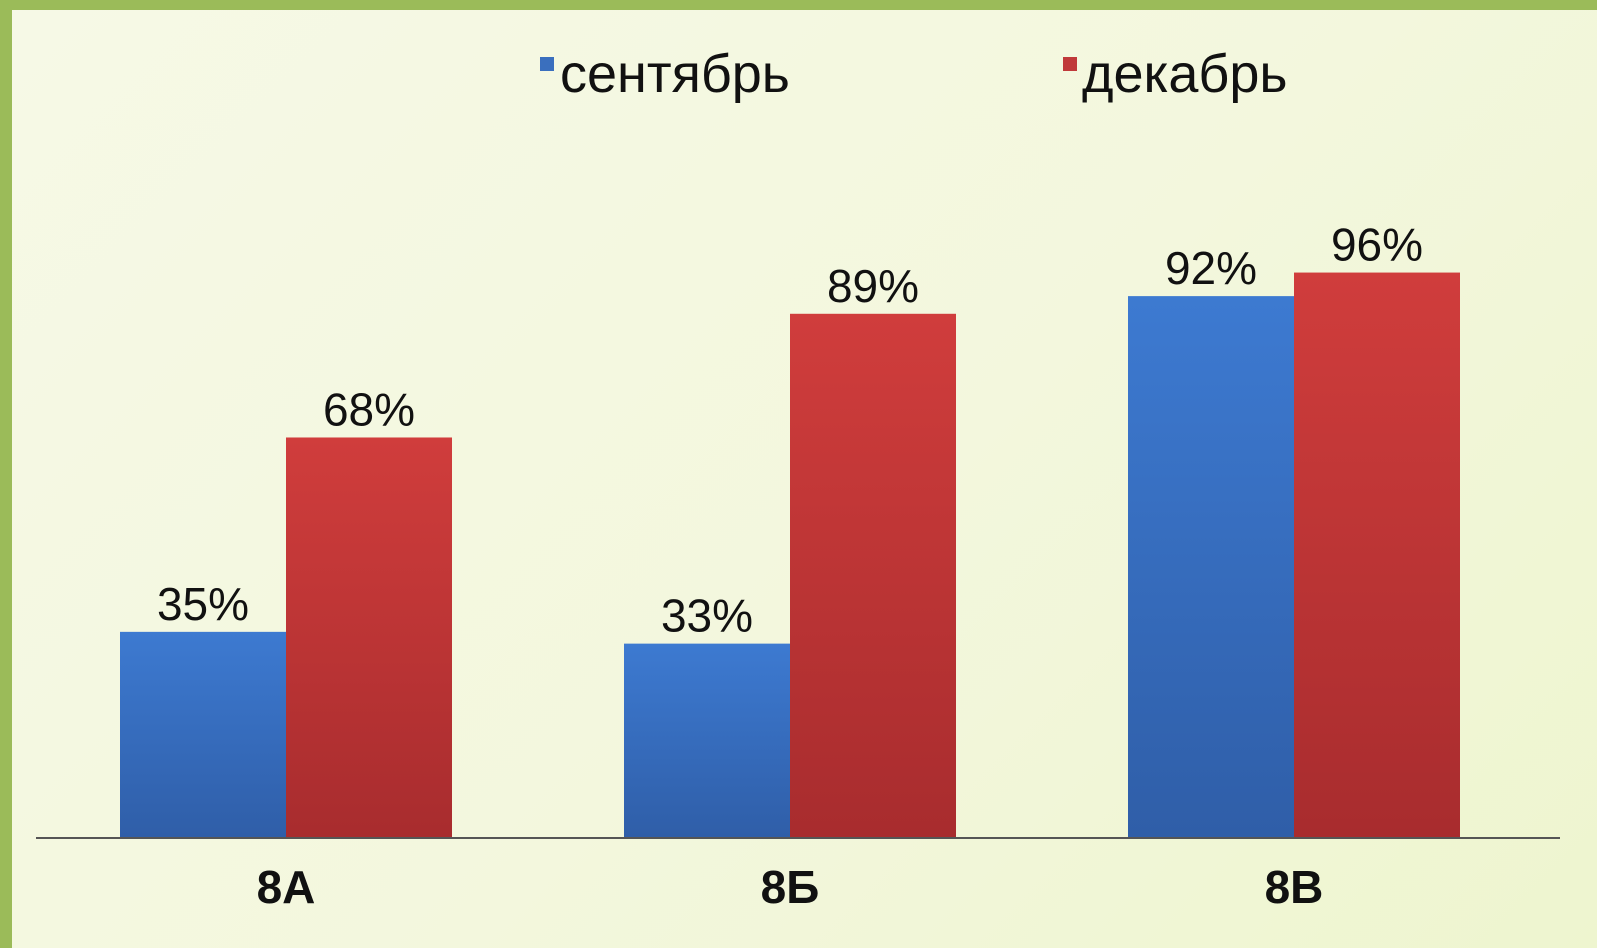  I want to click on legend-label-september: сентябрь, so click(675, 74).